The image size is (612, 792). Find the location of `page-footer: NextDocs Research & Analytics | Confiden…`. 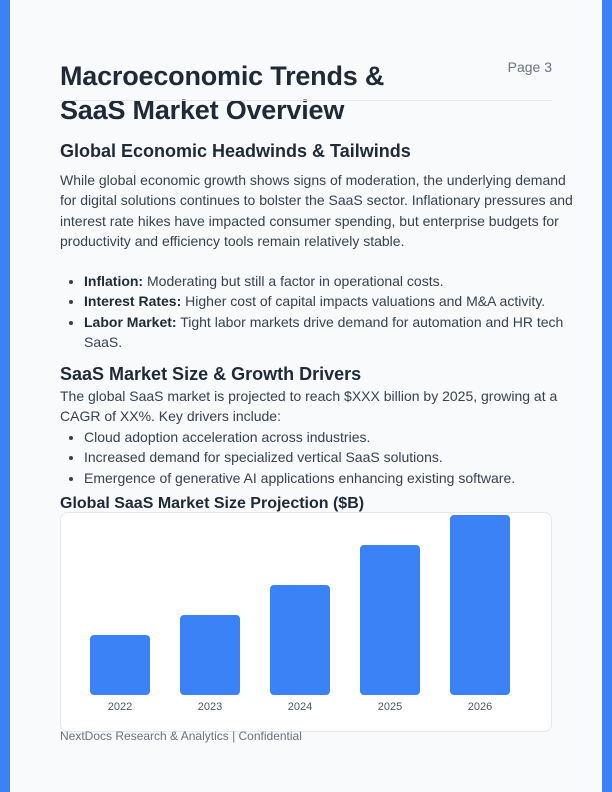

page-footer: NextDocs Research & Analytics | Confiden… is located at coordinates (181, 736).